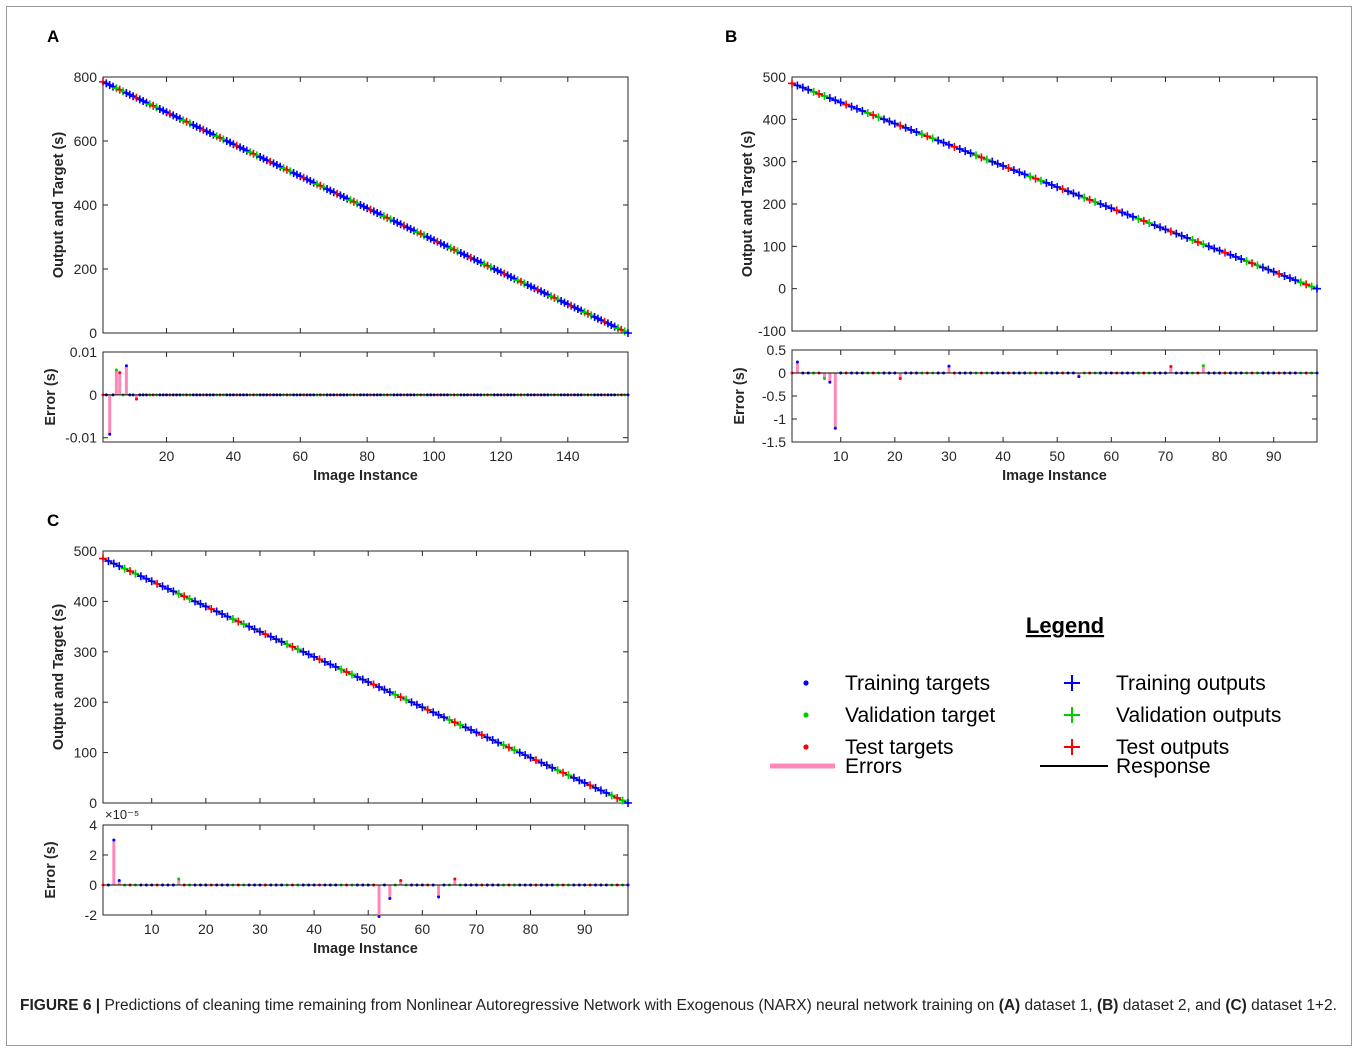  What do you see at coordinates (1054, 204) in the screenshot?
I see `response-axes` at bounding box center [1054, 204].